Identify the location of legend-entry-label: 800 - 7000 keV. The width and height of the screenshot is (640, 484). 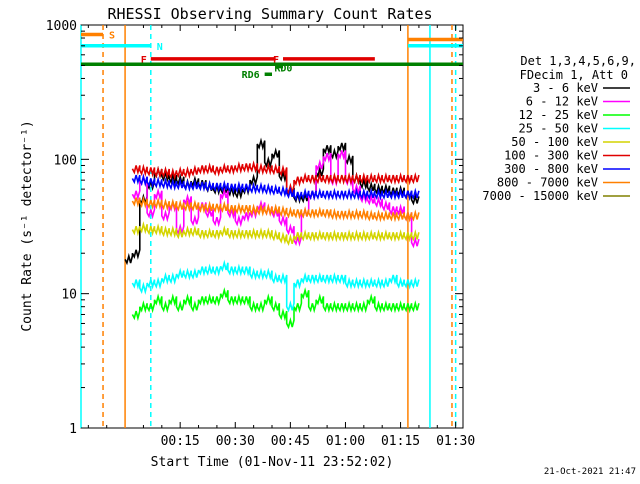
(547, 183).